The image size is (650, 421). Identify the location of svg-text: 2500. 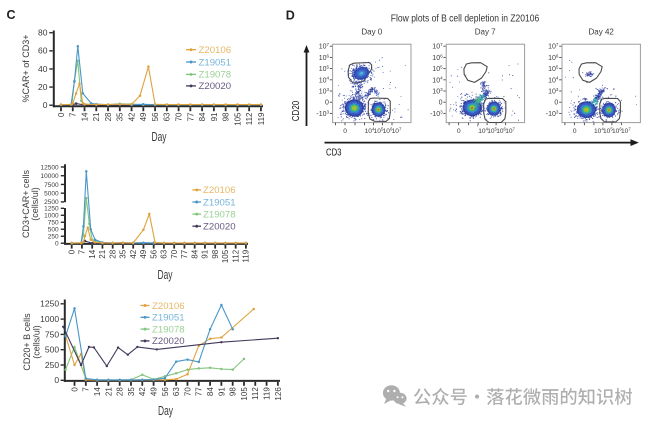
(51, 202).